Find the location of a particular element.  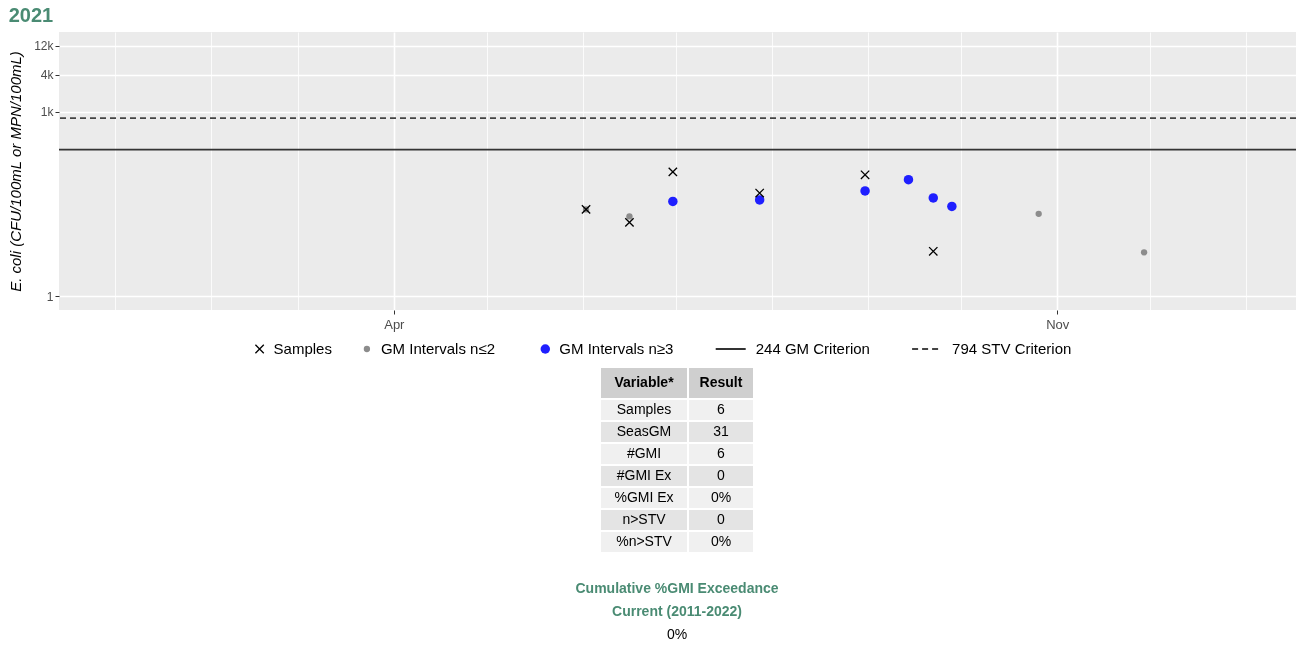

y-tick-label: 1k is located at coordinates (47, 112).